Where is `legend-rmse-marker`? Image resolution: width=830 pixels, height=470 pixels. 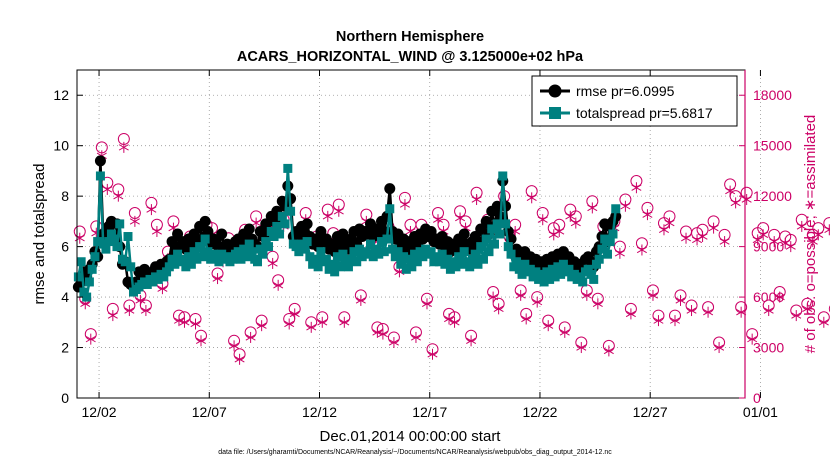 legend-rmse-marker is located at coordinates (555, 91).